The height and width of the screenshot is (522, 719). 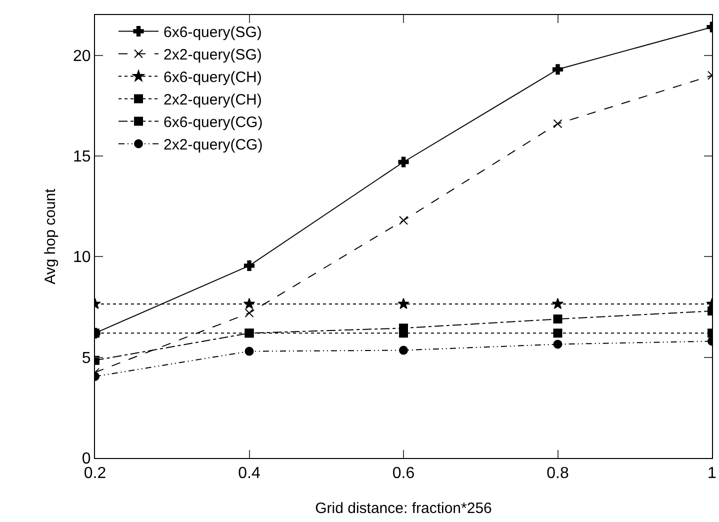 What do you see at coordinates (712, 473) in the screenshot?
I see `x-tick-label: 1` at bounding box center [712, 473].